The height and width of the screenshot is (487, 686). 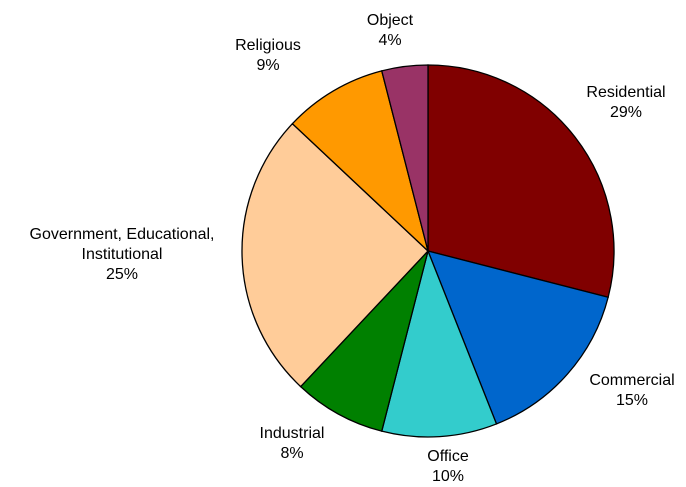 I want to click on pie-slice-residential, so click(x=521, y=181).